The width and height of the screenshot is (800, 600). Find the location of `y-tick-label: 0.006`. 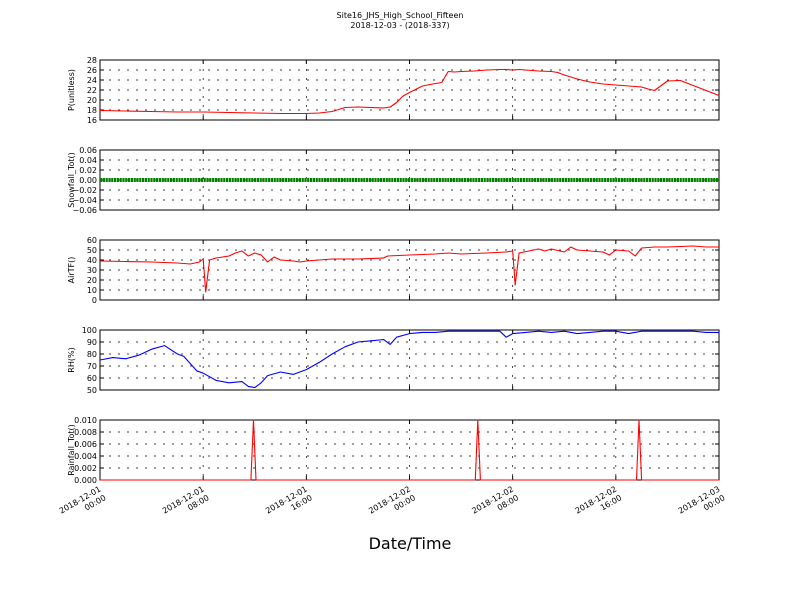

y-tick-label: 0.006 is located at coordinates (85, 444).